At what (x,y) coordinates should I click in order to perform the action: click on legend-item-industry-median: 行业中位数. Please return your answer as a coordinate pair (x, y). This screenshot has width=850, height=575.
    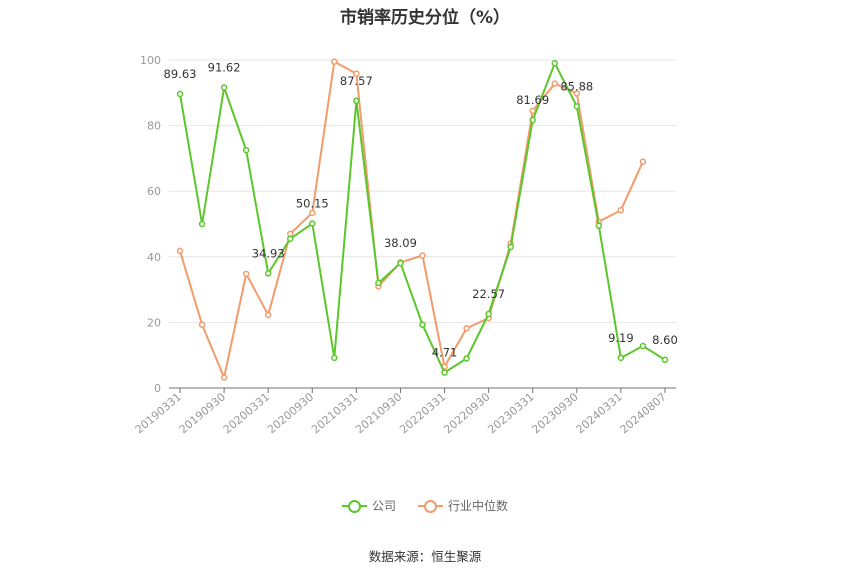
    Looking at the image, I should click on (463, 505).